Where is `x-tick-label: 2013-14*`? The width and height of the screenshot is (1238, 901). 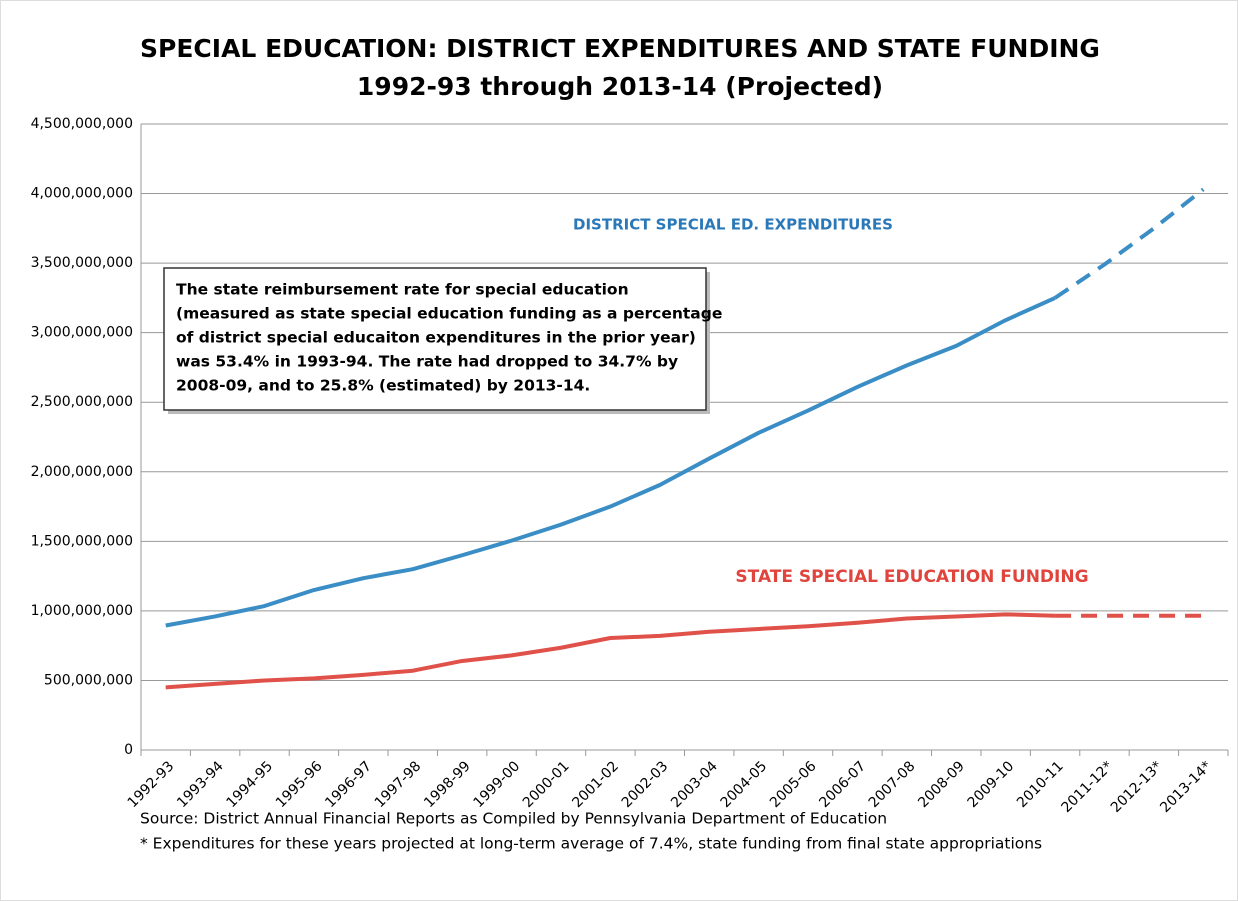
x-tick-label: 2013-14* is located at coordinates (1186, 787).